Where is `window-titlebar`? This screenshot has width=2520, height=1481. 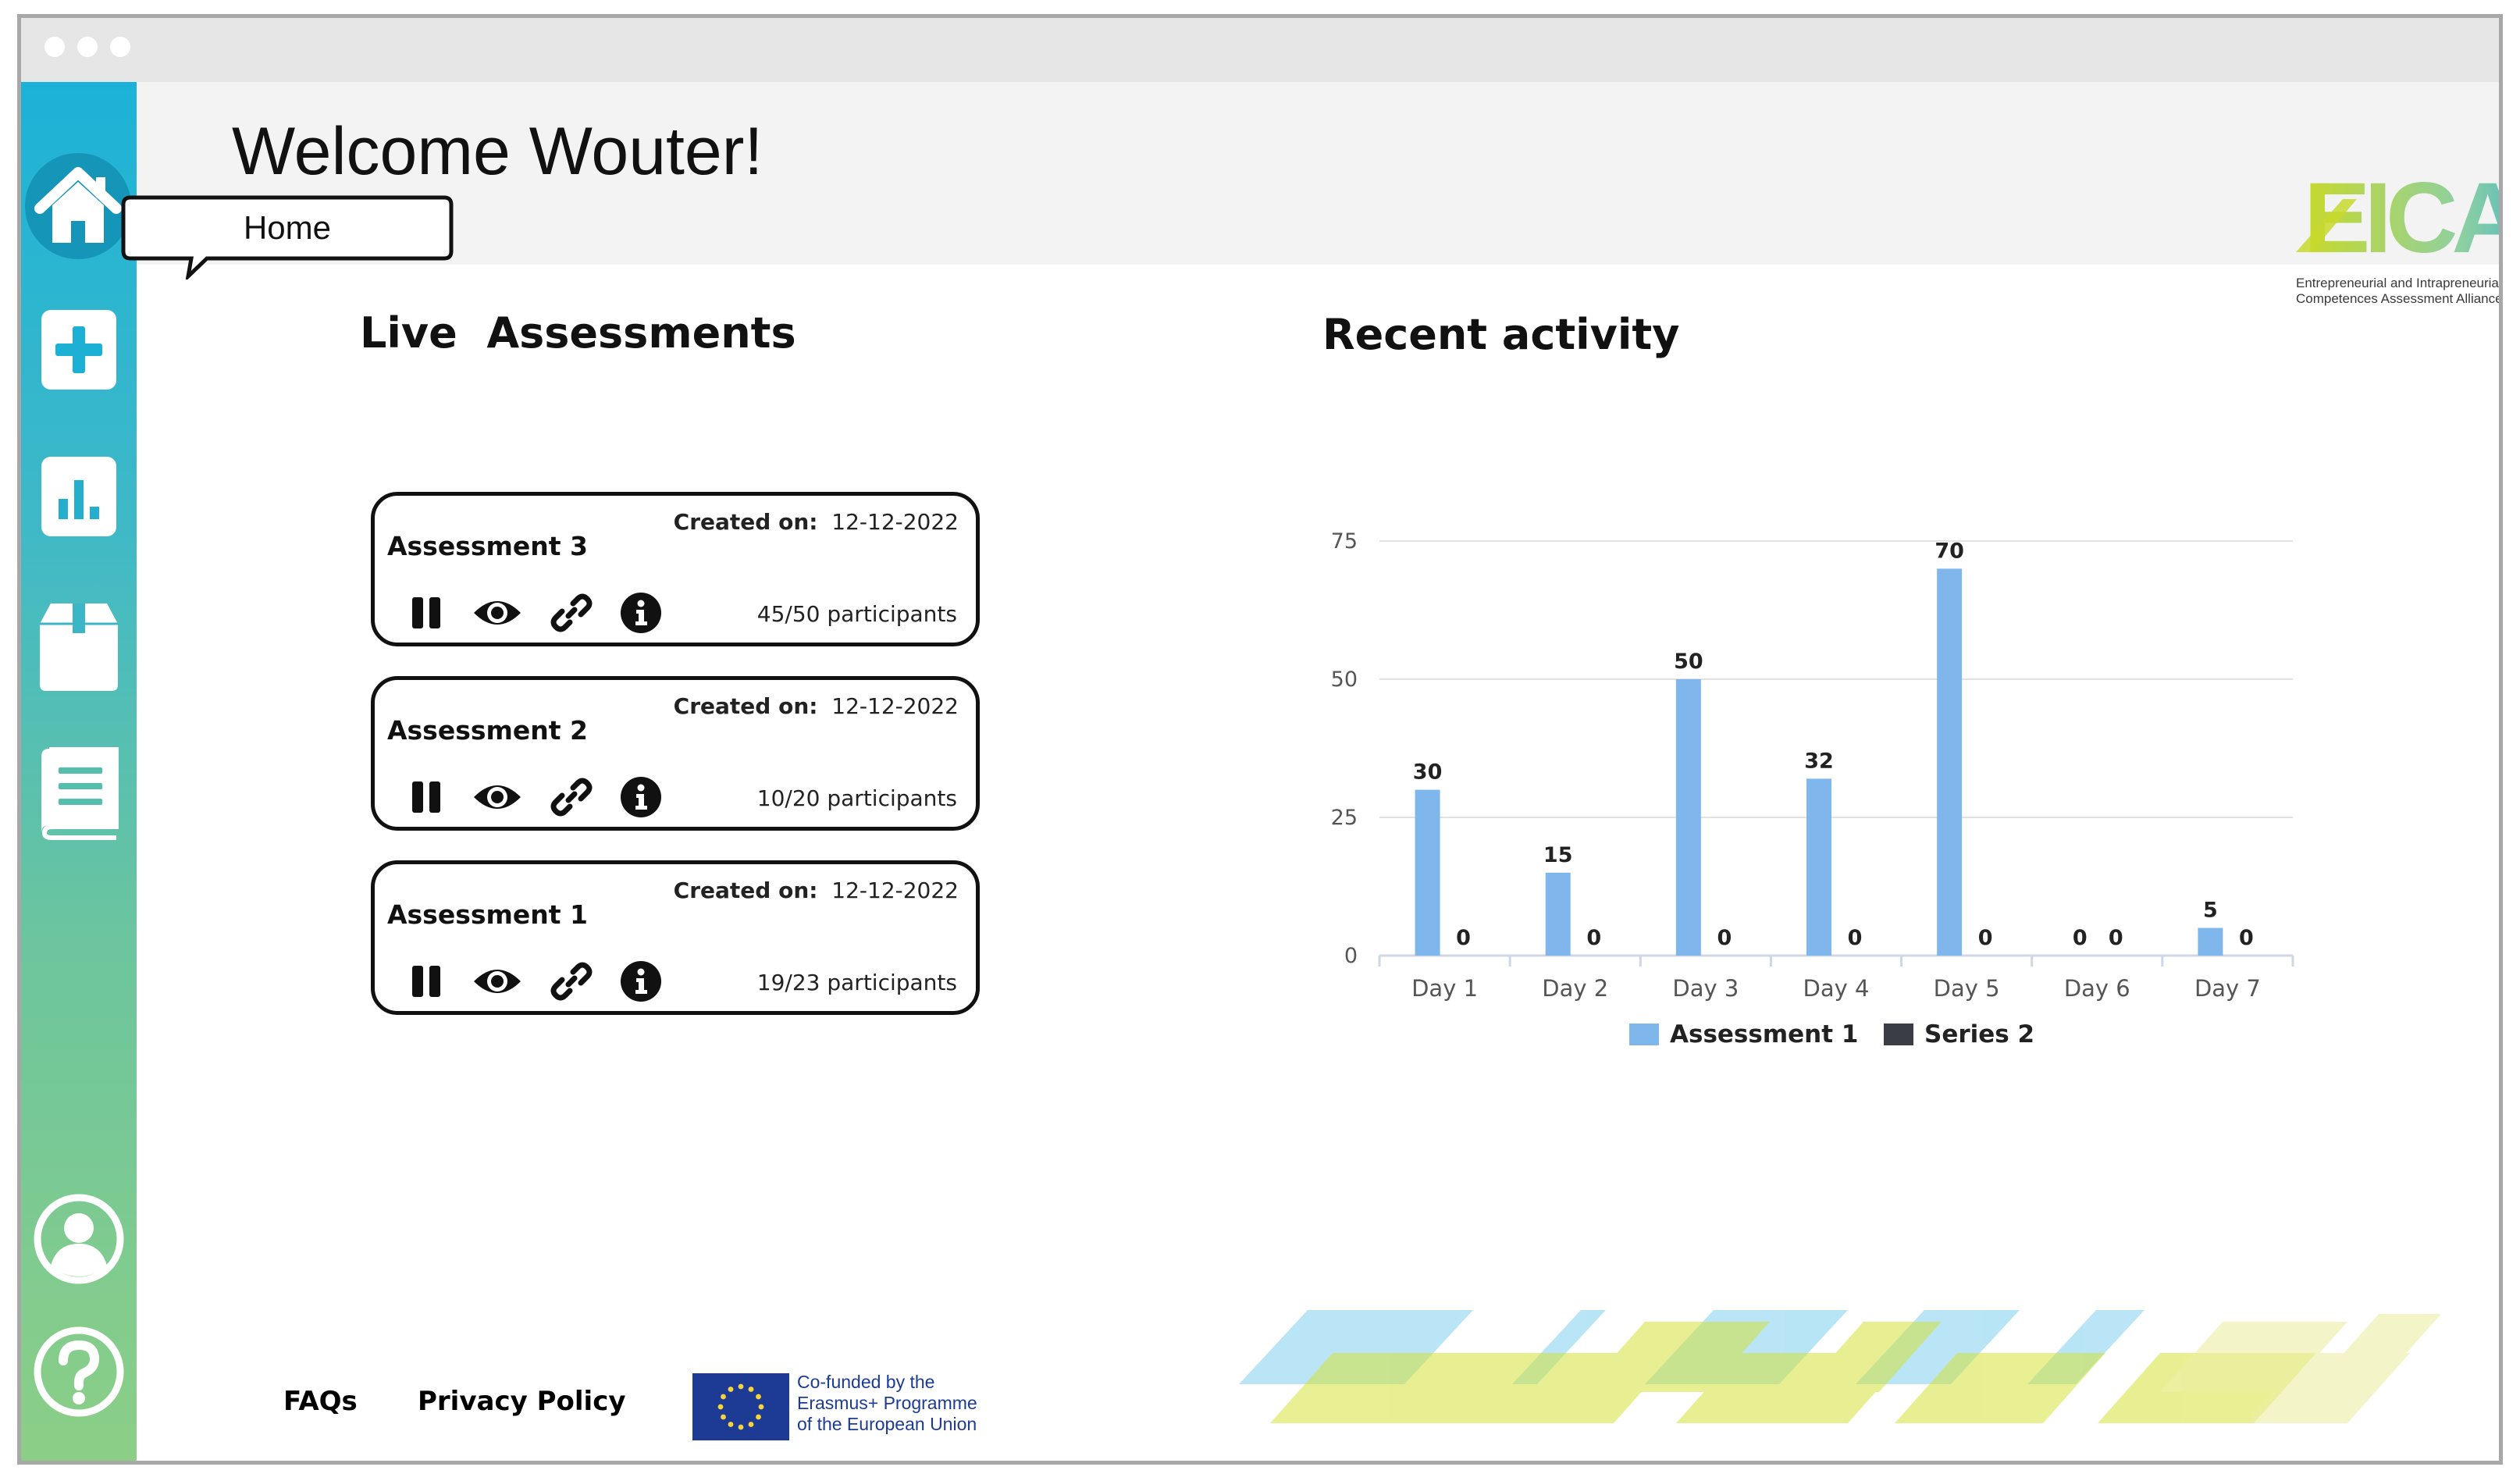
window-titlebar is located at coordinates (1260, 50).